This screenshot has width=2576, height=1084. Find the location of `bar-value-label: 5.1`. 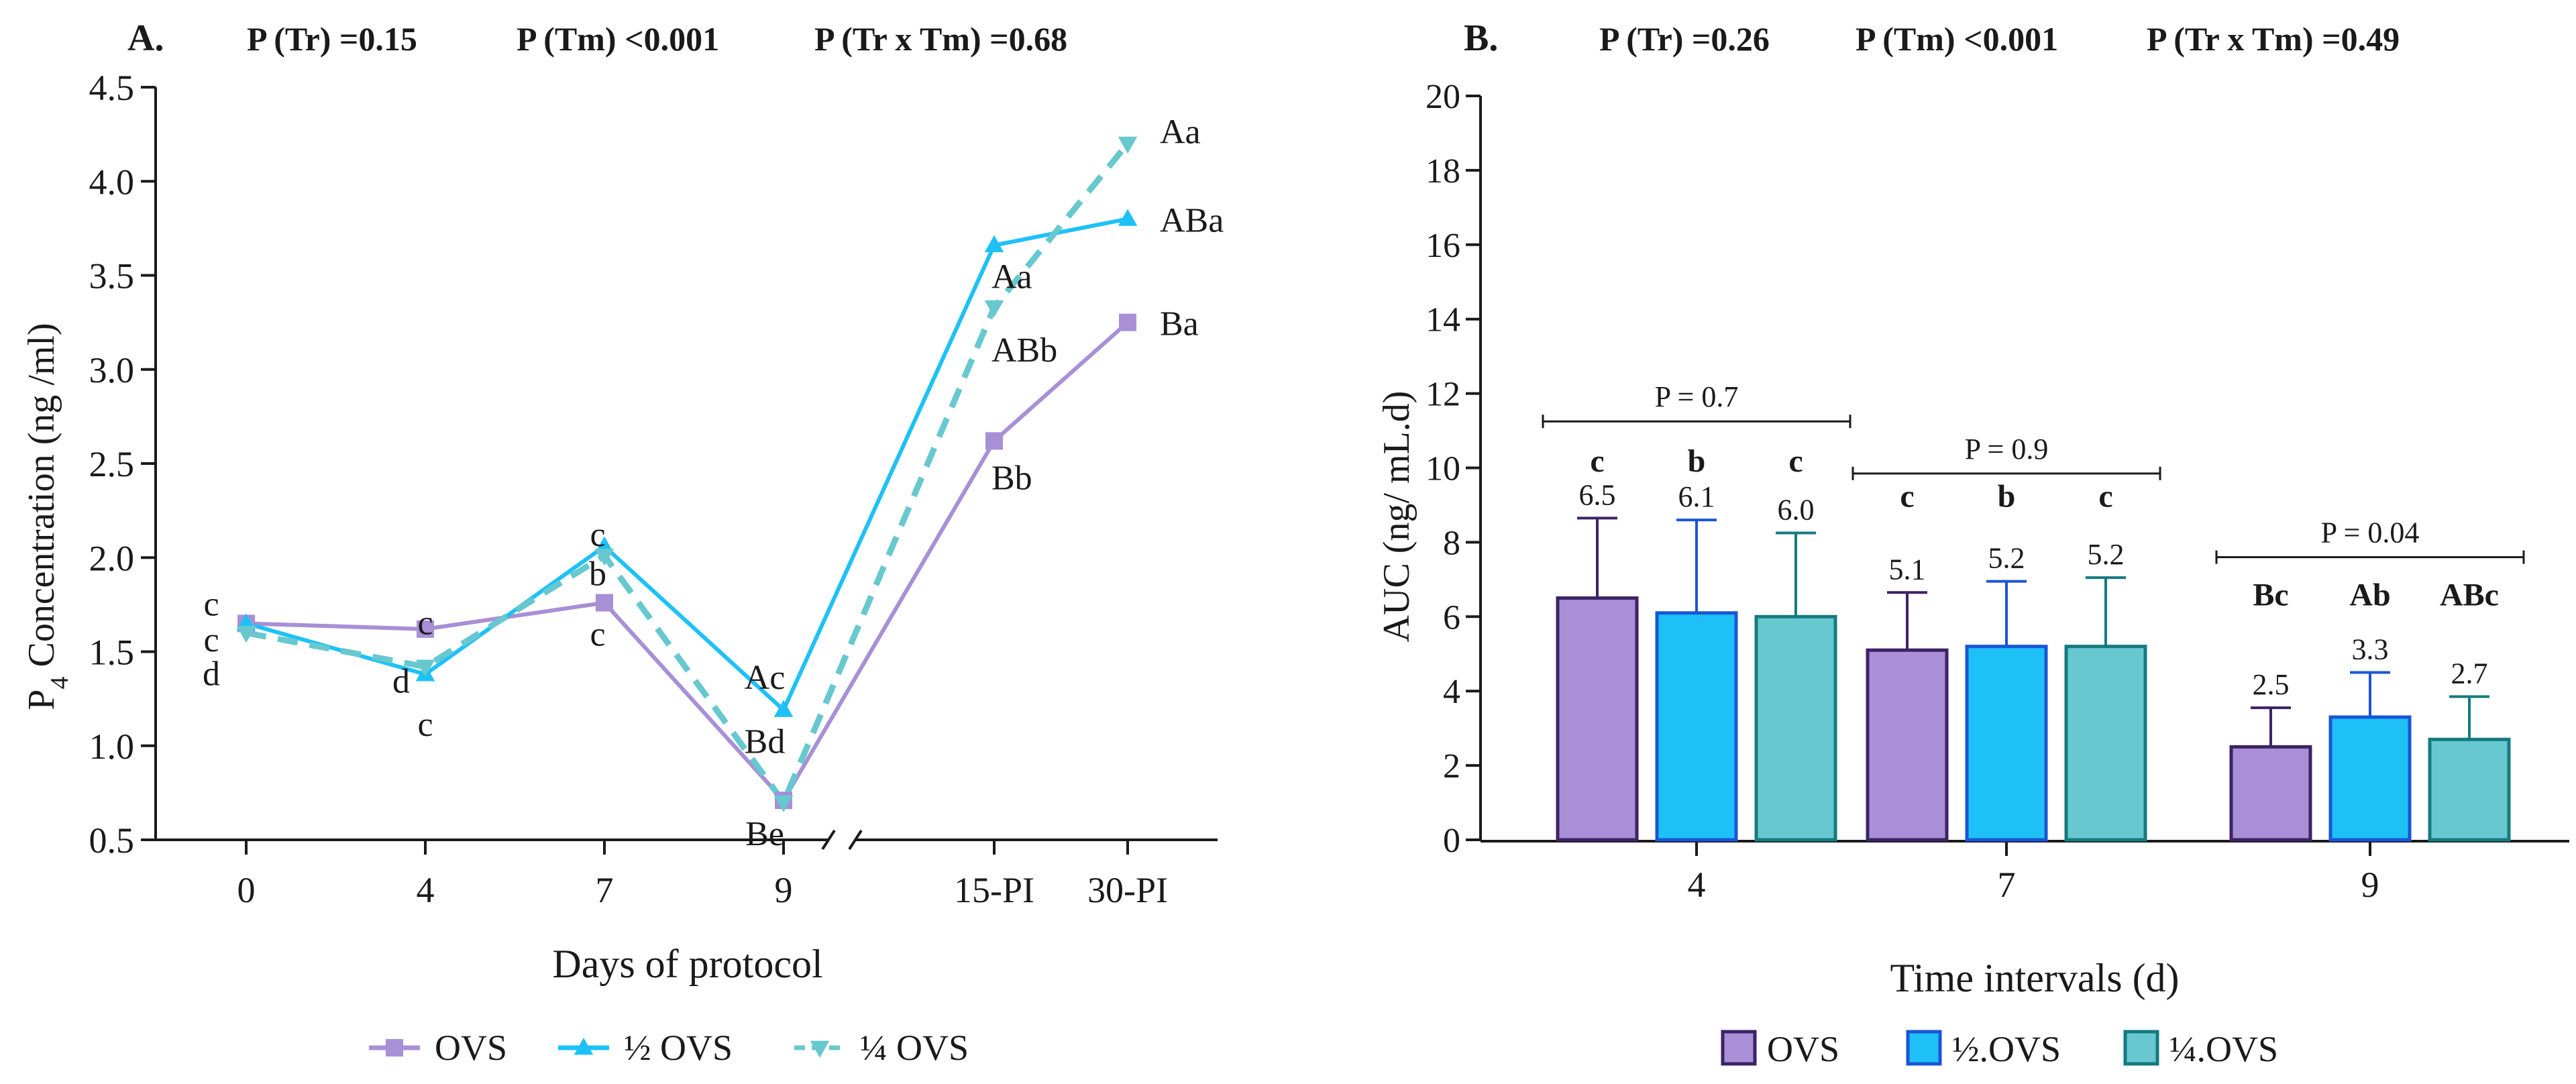

bar-value-label: 5.1 is located at coordinates (1907, 569).